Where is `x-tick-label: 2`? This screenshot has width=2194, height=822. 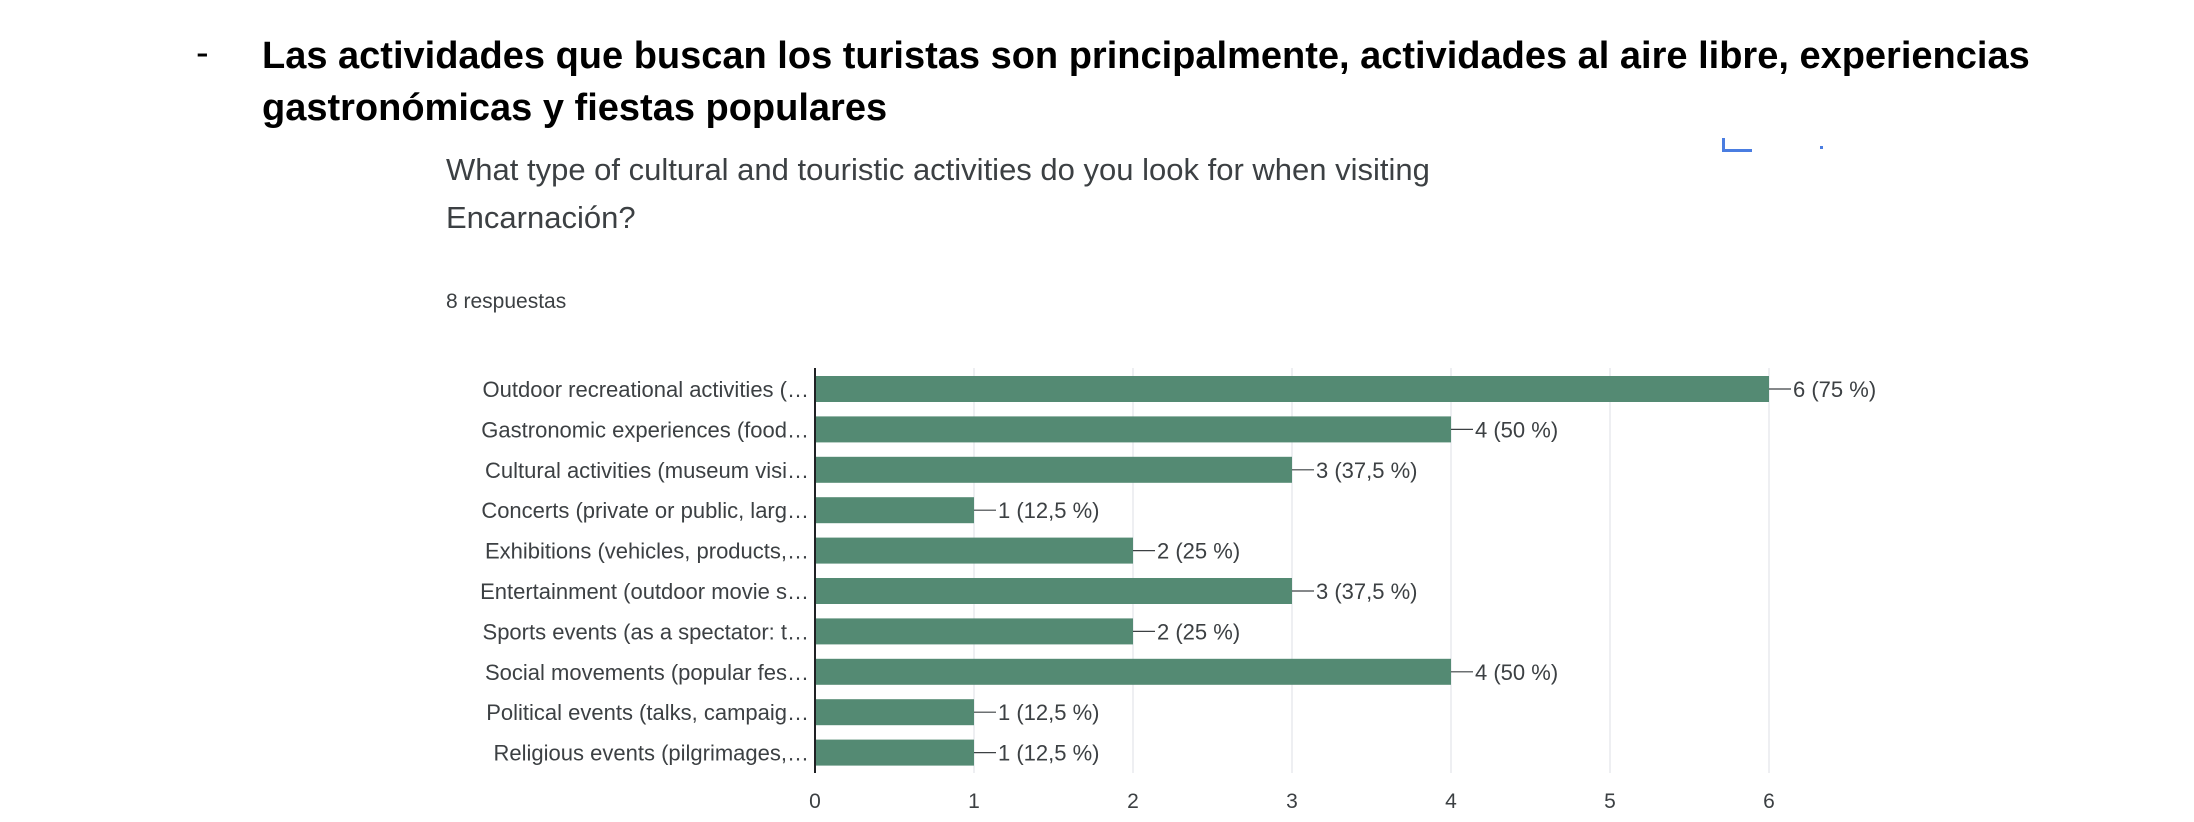 x-tick-label: 2 is located at coordinates (1133, 801).